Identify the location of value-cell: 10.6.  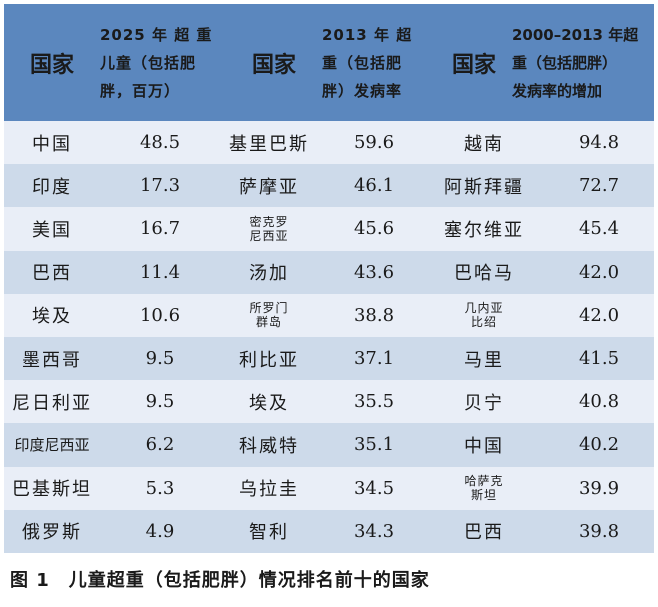
(160, 315).